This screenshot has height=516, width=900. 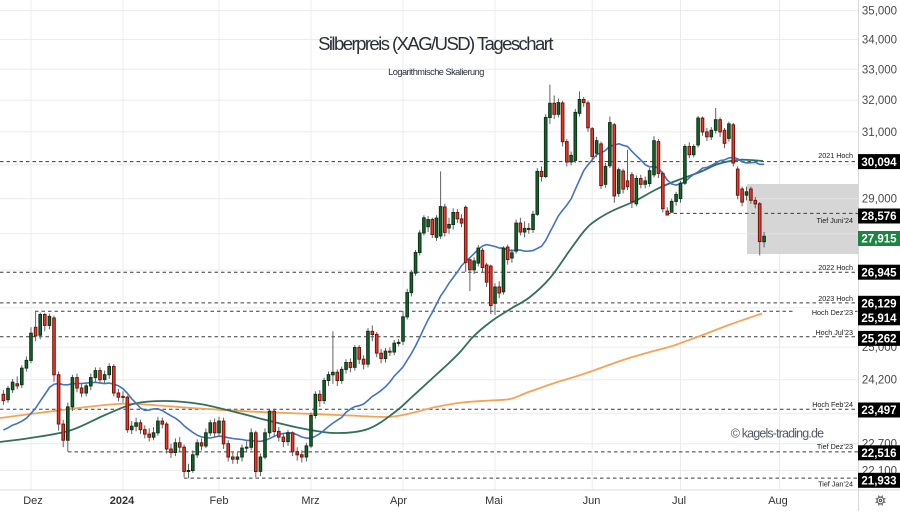 I want to click on svg-text: 24,200, so click(x=879, y=381).